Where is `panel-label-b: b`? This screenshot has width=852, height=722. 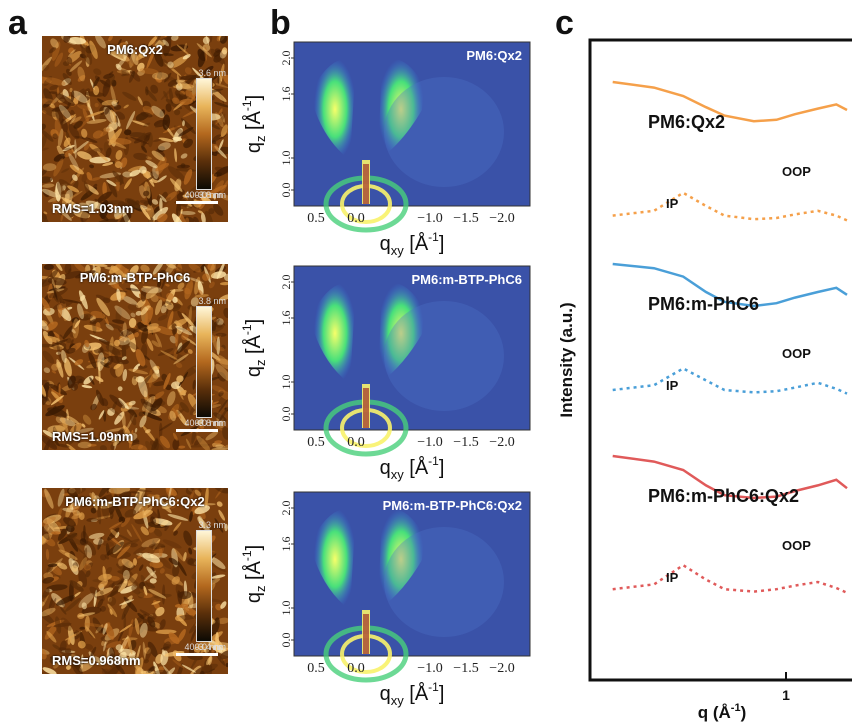 panel-label-b: b is located at coordinates (280, 23).